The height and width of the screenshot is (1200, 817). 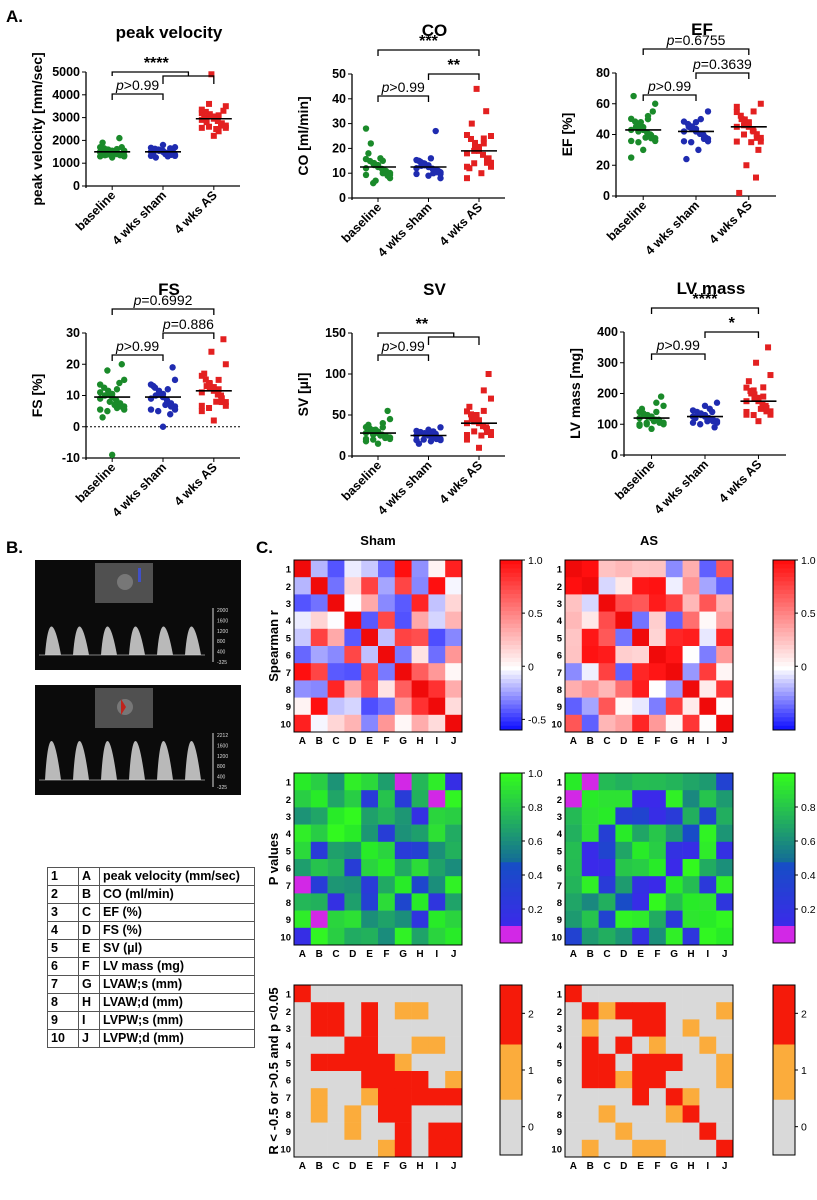 I want to click on colorbar-border, so click(x=511, y=858).